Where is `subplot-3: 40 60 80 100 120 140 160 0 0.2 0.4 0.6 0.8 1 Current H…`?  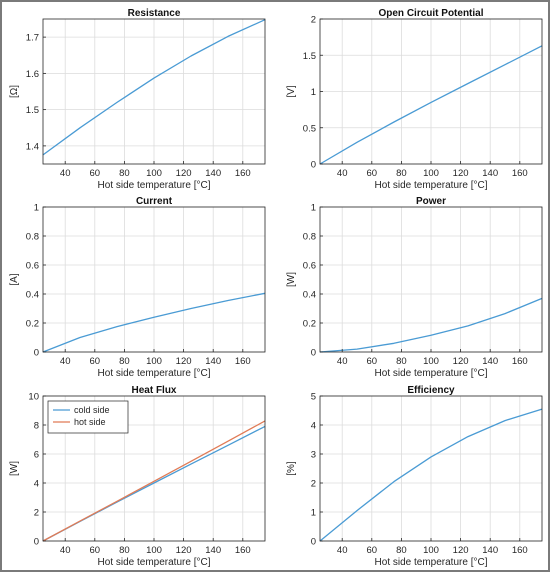 subplot-3: 40 60 80 100 120 140 160 0 0.2 0.4 0.6 0.8 1 Current H… is located at coordinates (137, 287).